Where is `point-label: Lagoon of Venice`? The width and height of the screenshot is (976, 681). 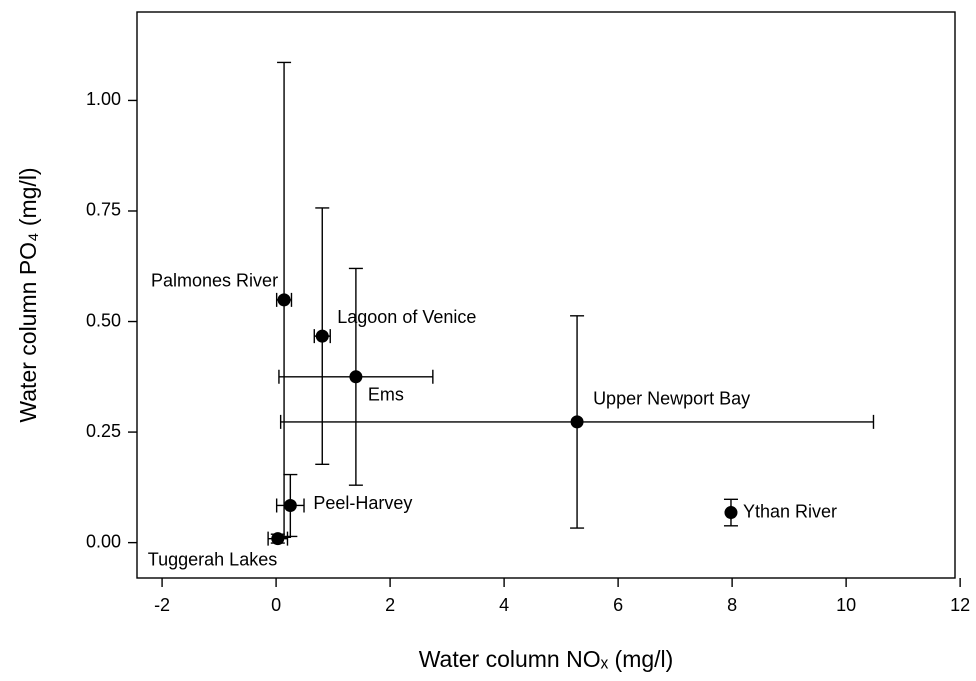
point-label: Lagoon of Venice is located at coordinates (406, 317).